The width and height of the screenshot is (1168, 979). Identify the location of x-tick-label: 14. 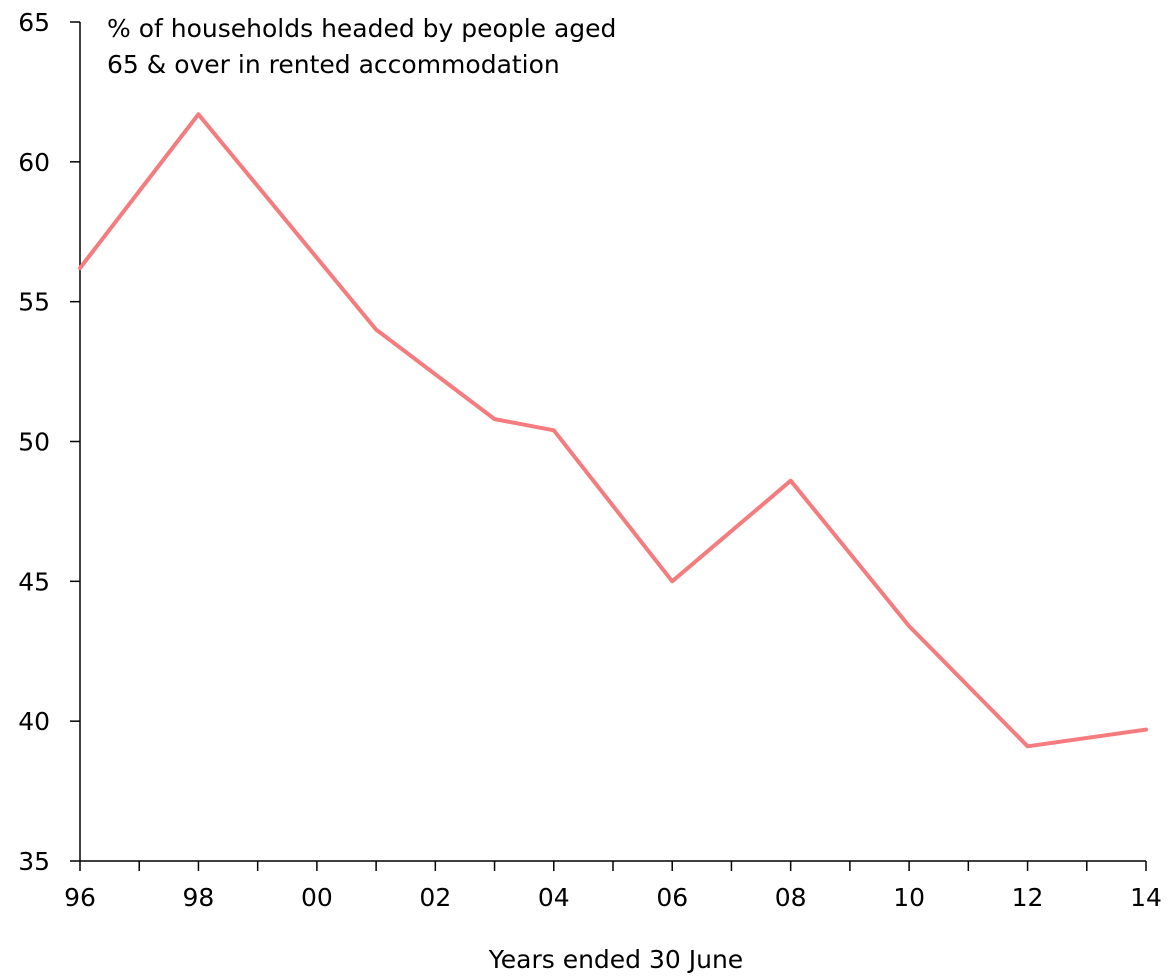
(1146, 897).